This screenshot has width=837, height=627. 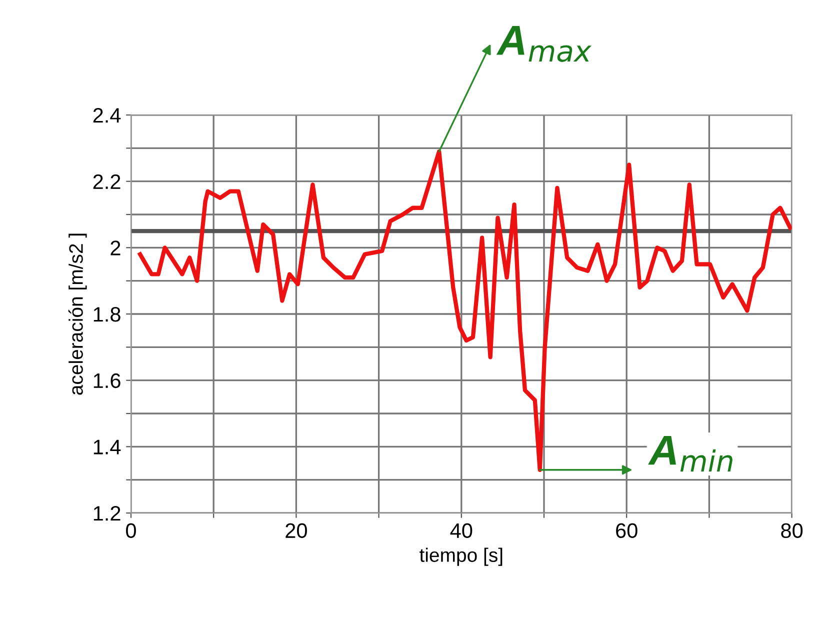 What do you see at coordinates (107, 513) in the screenshot?
I see `y-tick-label: 1.2` at bounding box center [107, 513].